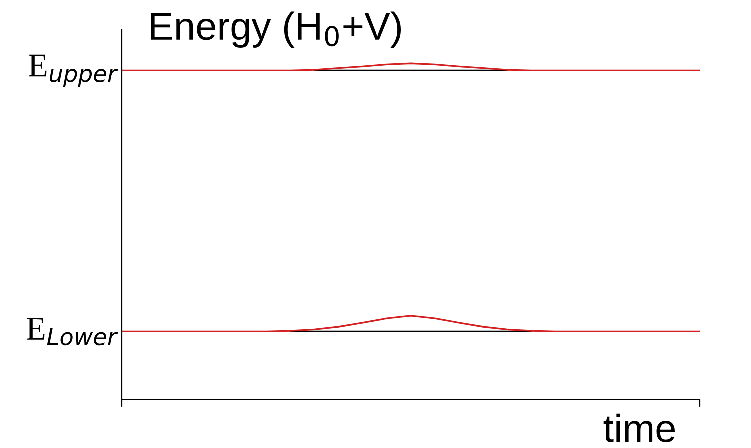 This screenshot has height=448, width=751. I want to click on text: E$_{upper}$, so click(73, 70).